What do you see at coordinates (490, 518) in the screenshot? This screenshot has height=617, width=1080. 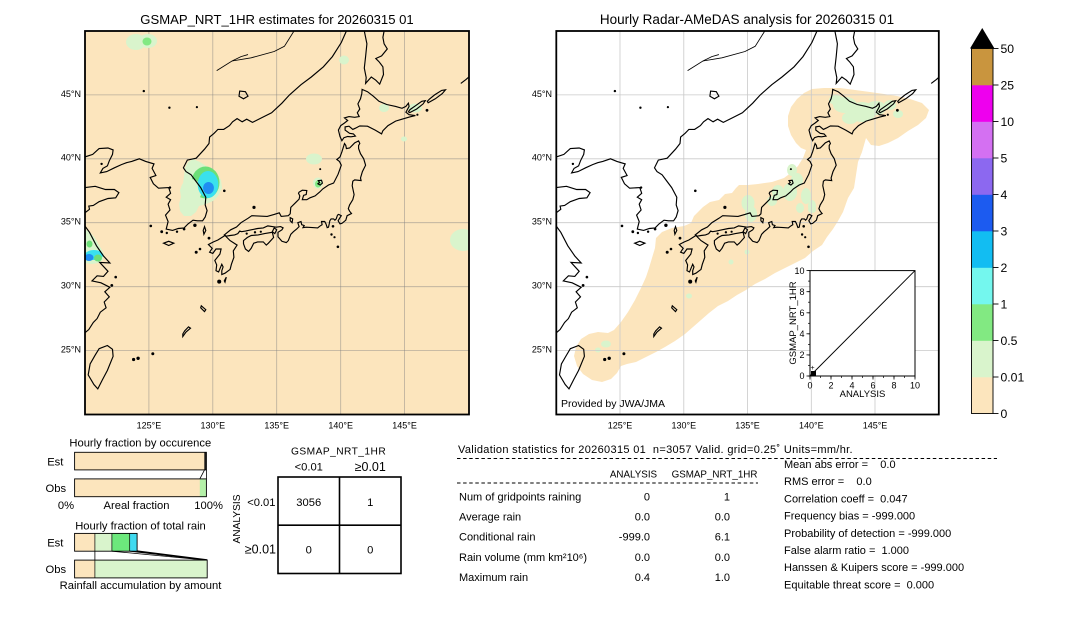 I see `svg-text: Average rain` at bounding box center [490, 518].